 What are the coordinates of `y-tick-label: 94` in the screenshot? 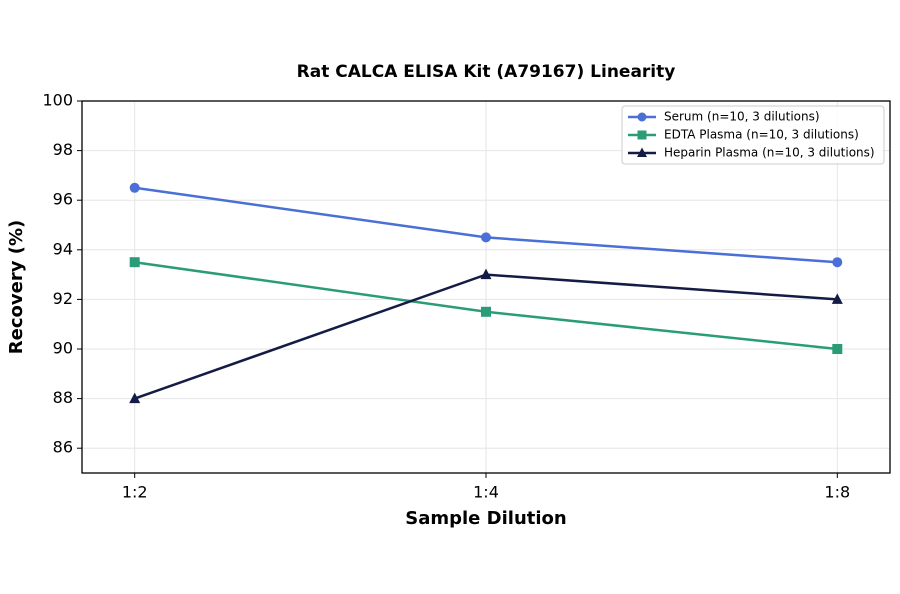 It's located at (63, 248).